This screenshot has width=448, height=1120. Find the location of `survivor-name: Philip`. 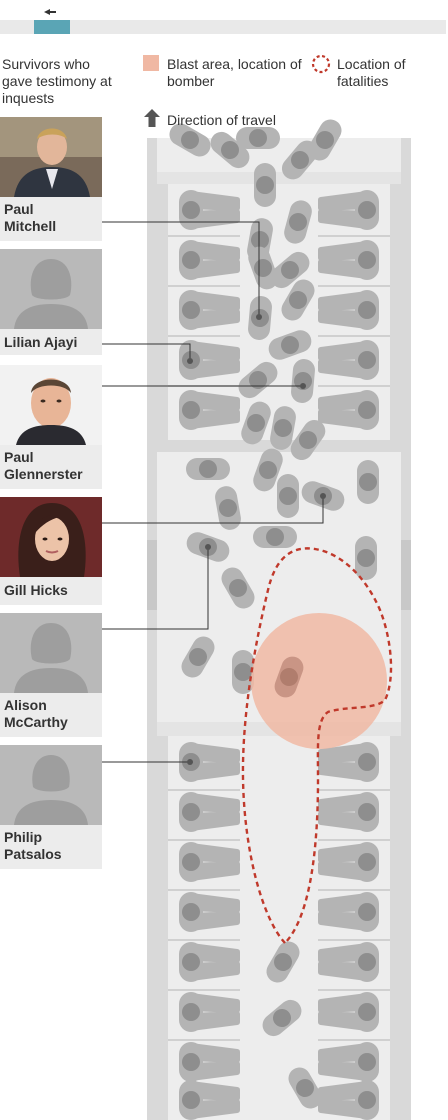

survivor-name: Philip is located at coordinates (23, 837).